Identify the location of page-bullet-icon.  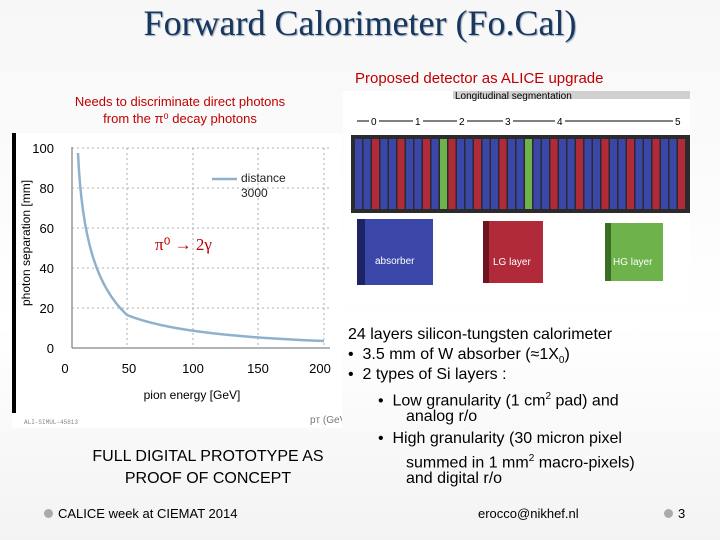
(668, 513).